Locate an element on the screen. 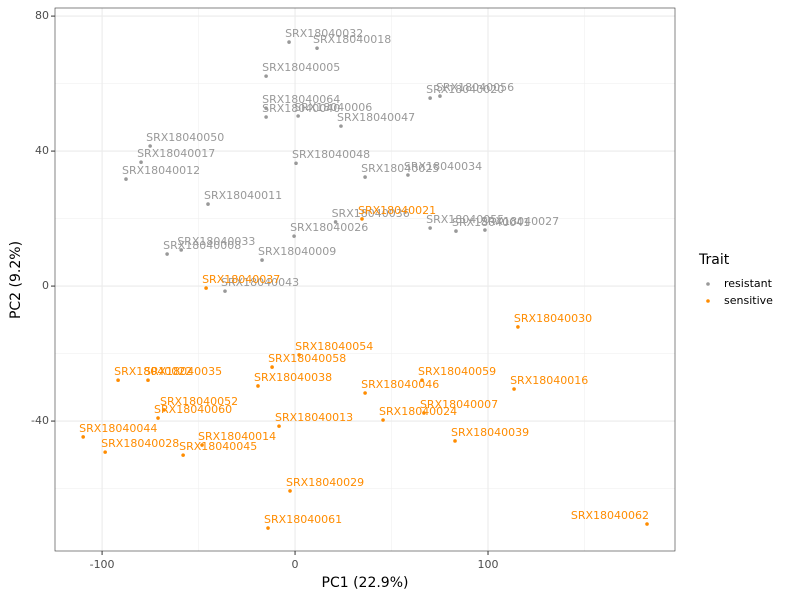 This screenshot has width=800, height=604. point-label: SRX18040007 is located at coordinates (459, 404).